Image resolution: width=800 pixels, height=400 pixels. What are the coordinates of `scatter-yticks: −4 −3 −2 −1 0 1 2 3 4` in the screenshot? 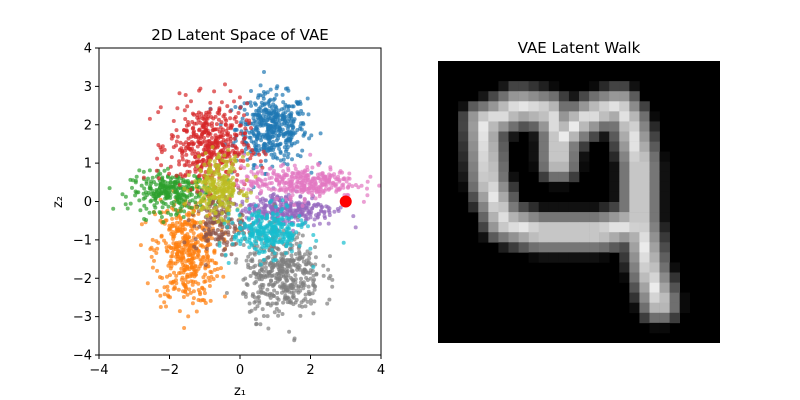 It's located at (86, 203).